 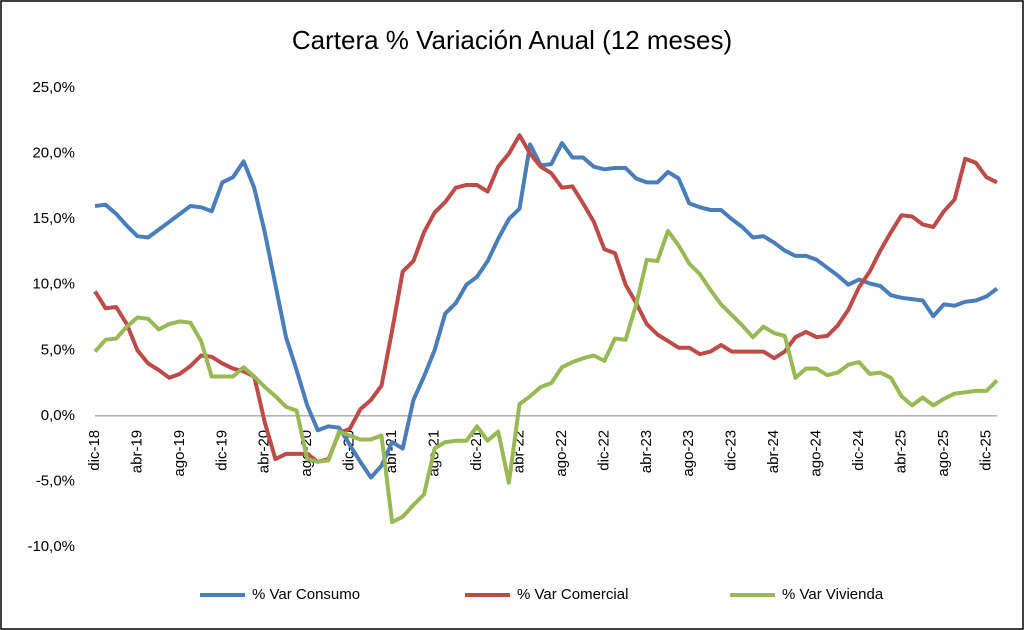 What do you see at coordinates (53, 153) in the screenshot?
I see `y-tick-label: 20,0%` at bounding box center [53, 153].